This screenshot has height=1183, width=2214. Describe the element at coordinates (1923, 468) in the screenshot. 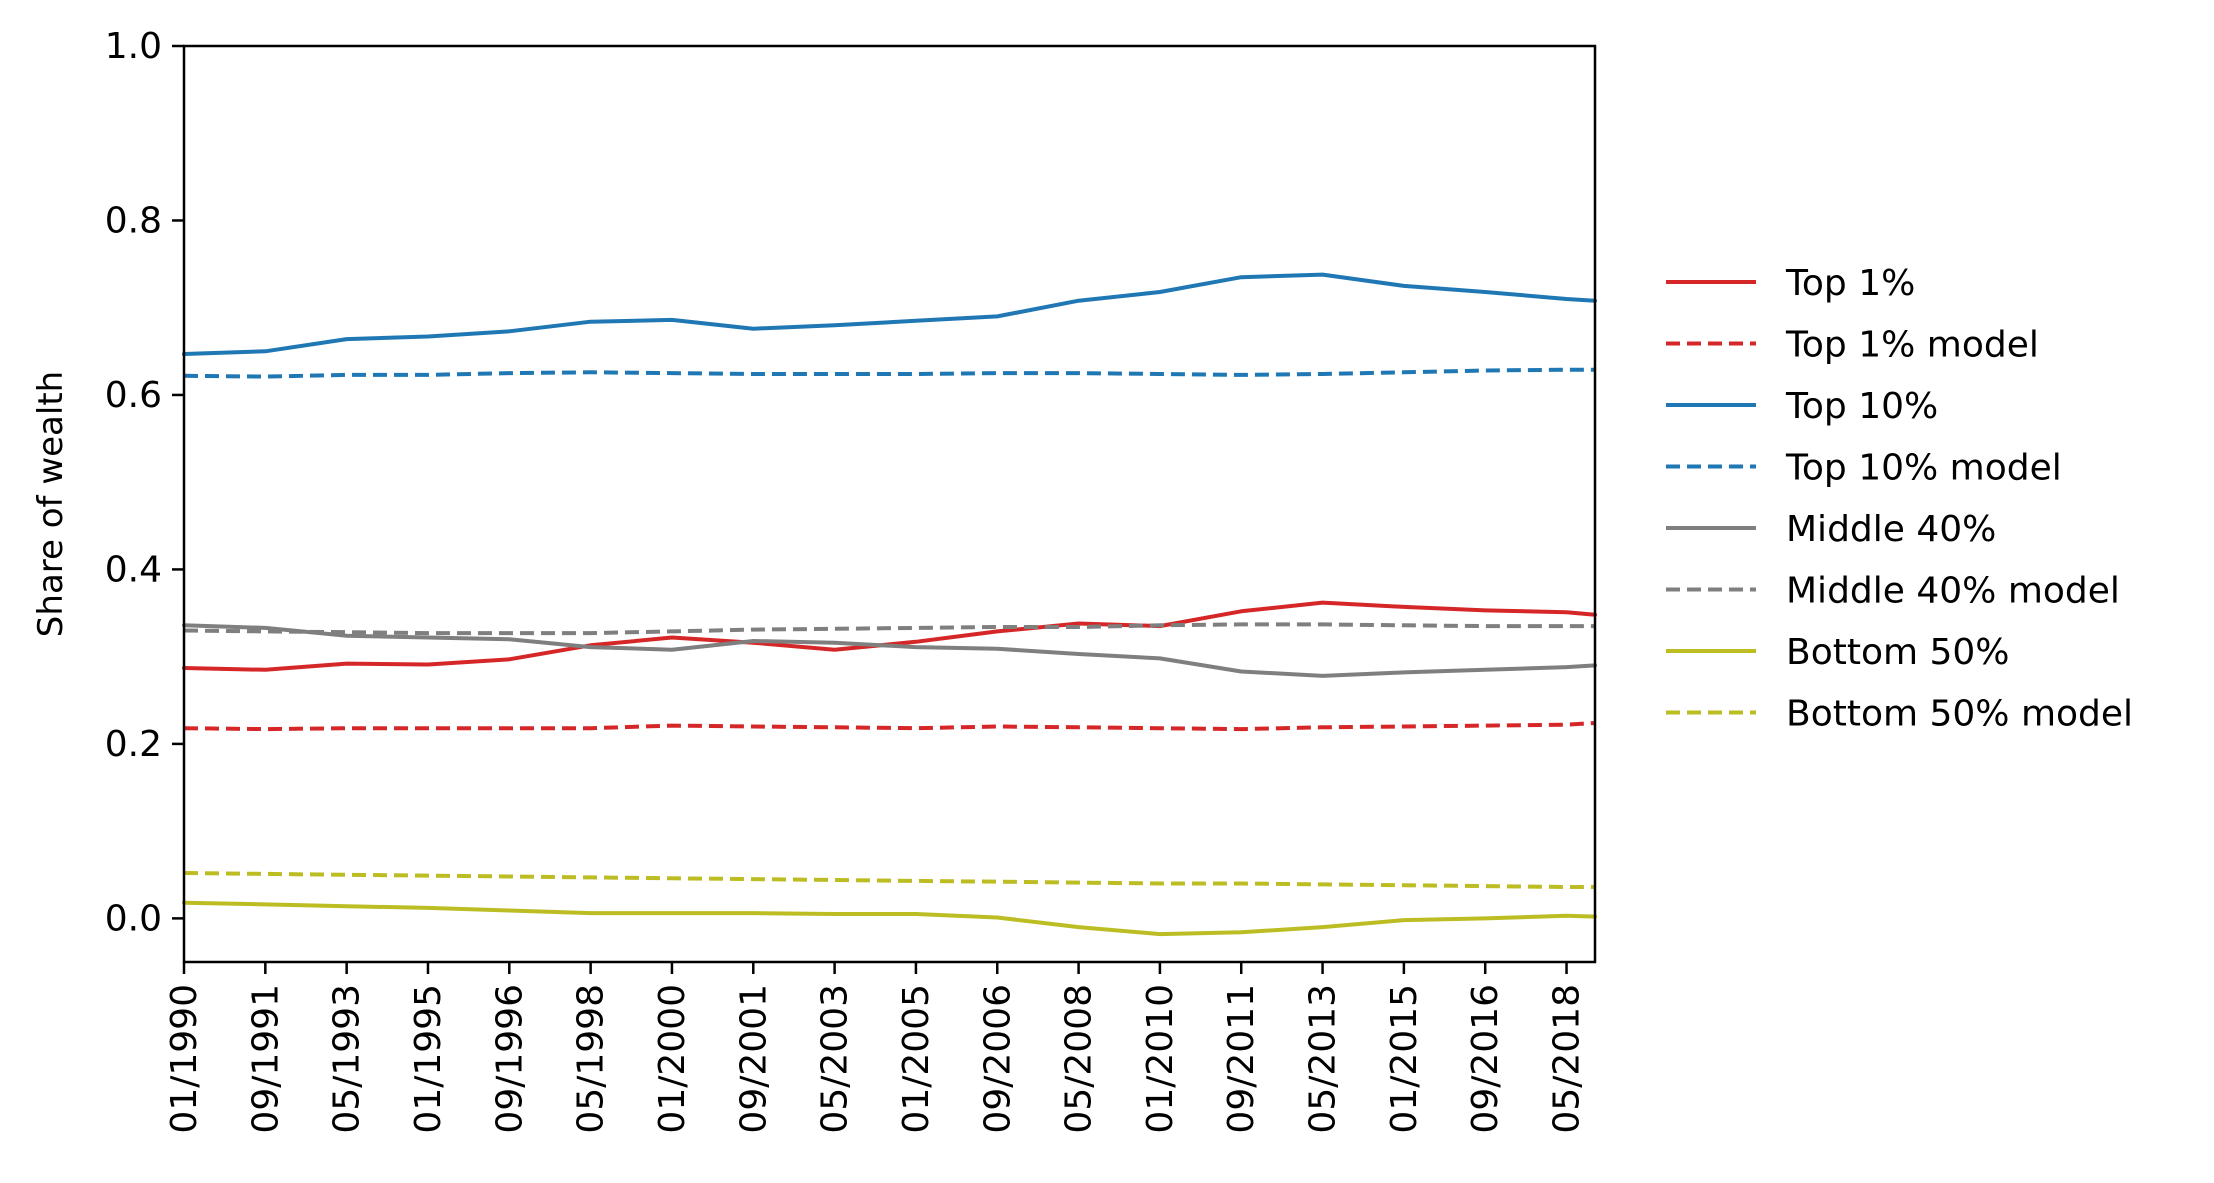

I see `legend-label: Top 10% model` at that location.